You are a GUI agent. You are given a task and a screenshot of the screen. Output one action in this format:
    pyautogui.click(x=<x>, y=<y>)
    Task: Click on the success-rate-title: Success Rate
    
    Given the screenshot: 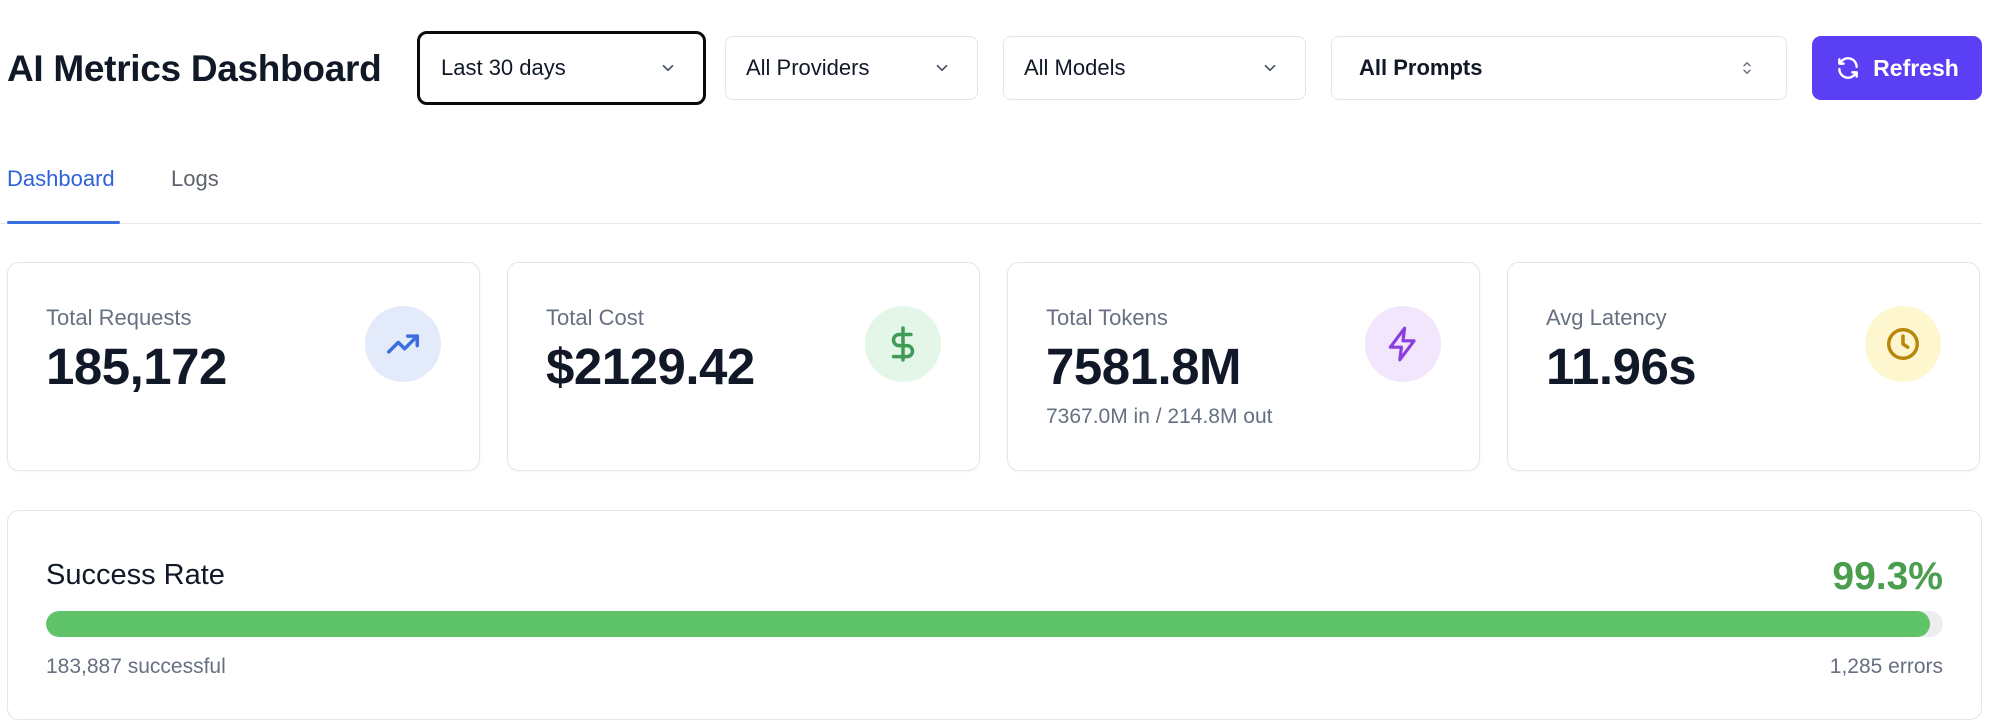 What is the action you would take?
    pyautogui.click(x=135, y=575)
    